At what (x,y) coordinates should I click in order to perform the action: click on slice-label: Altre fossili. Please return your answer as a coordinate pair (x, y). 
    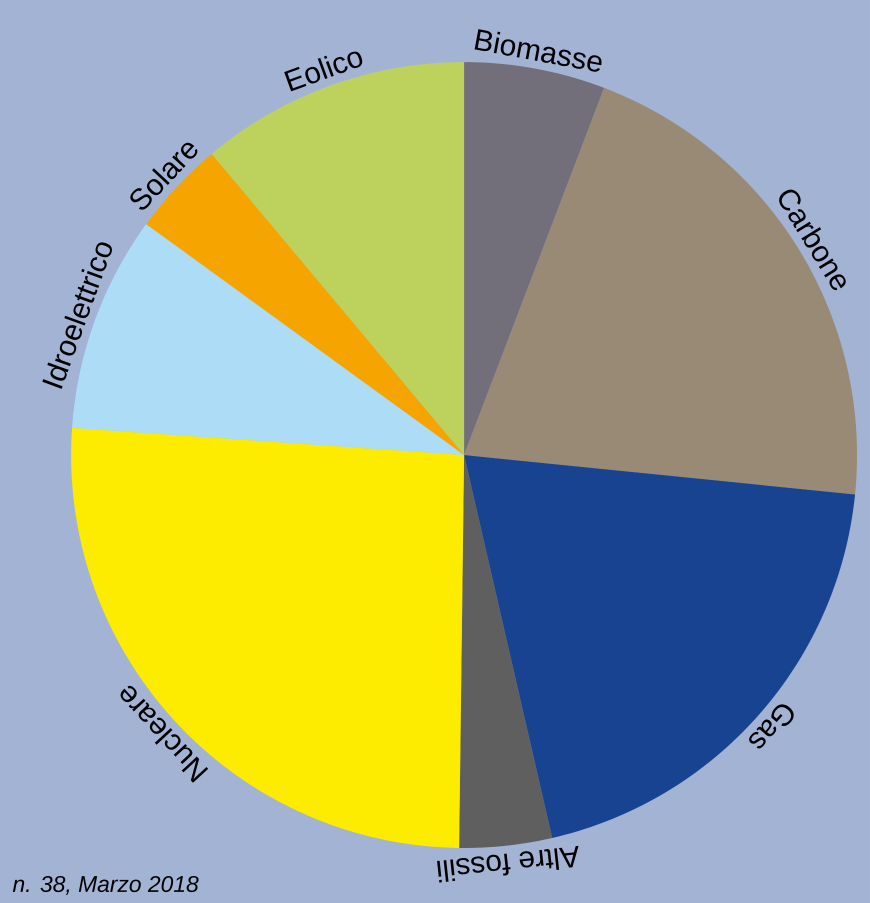
    Looking at the image, I should click on (508, 864).